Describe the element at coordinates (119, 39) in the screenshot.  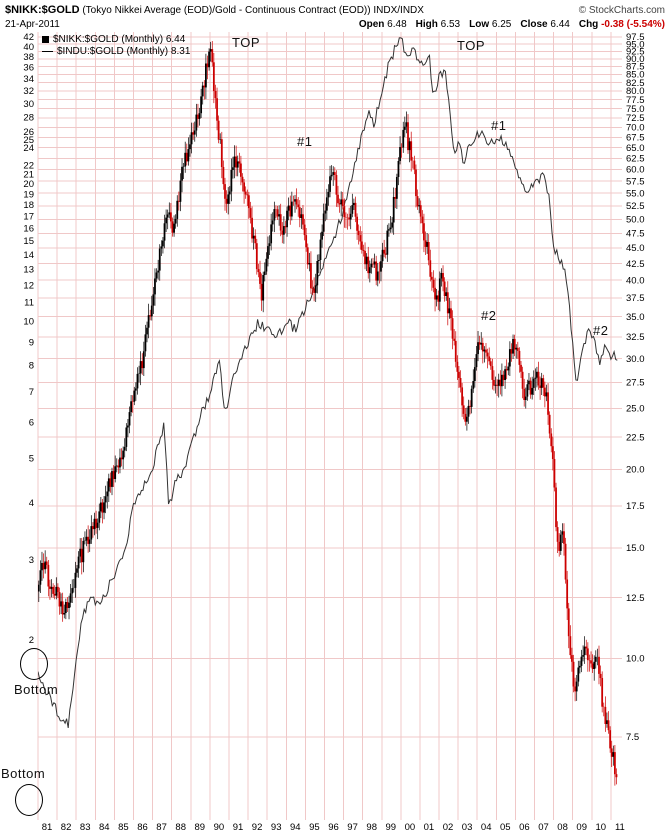
I see `legend-nikk-gold-label: $NIKK:$GOLD (Monthly) 6.44` at that location.